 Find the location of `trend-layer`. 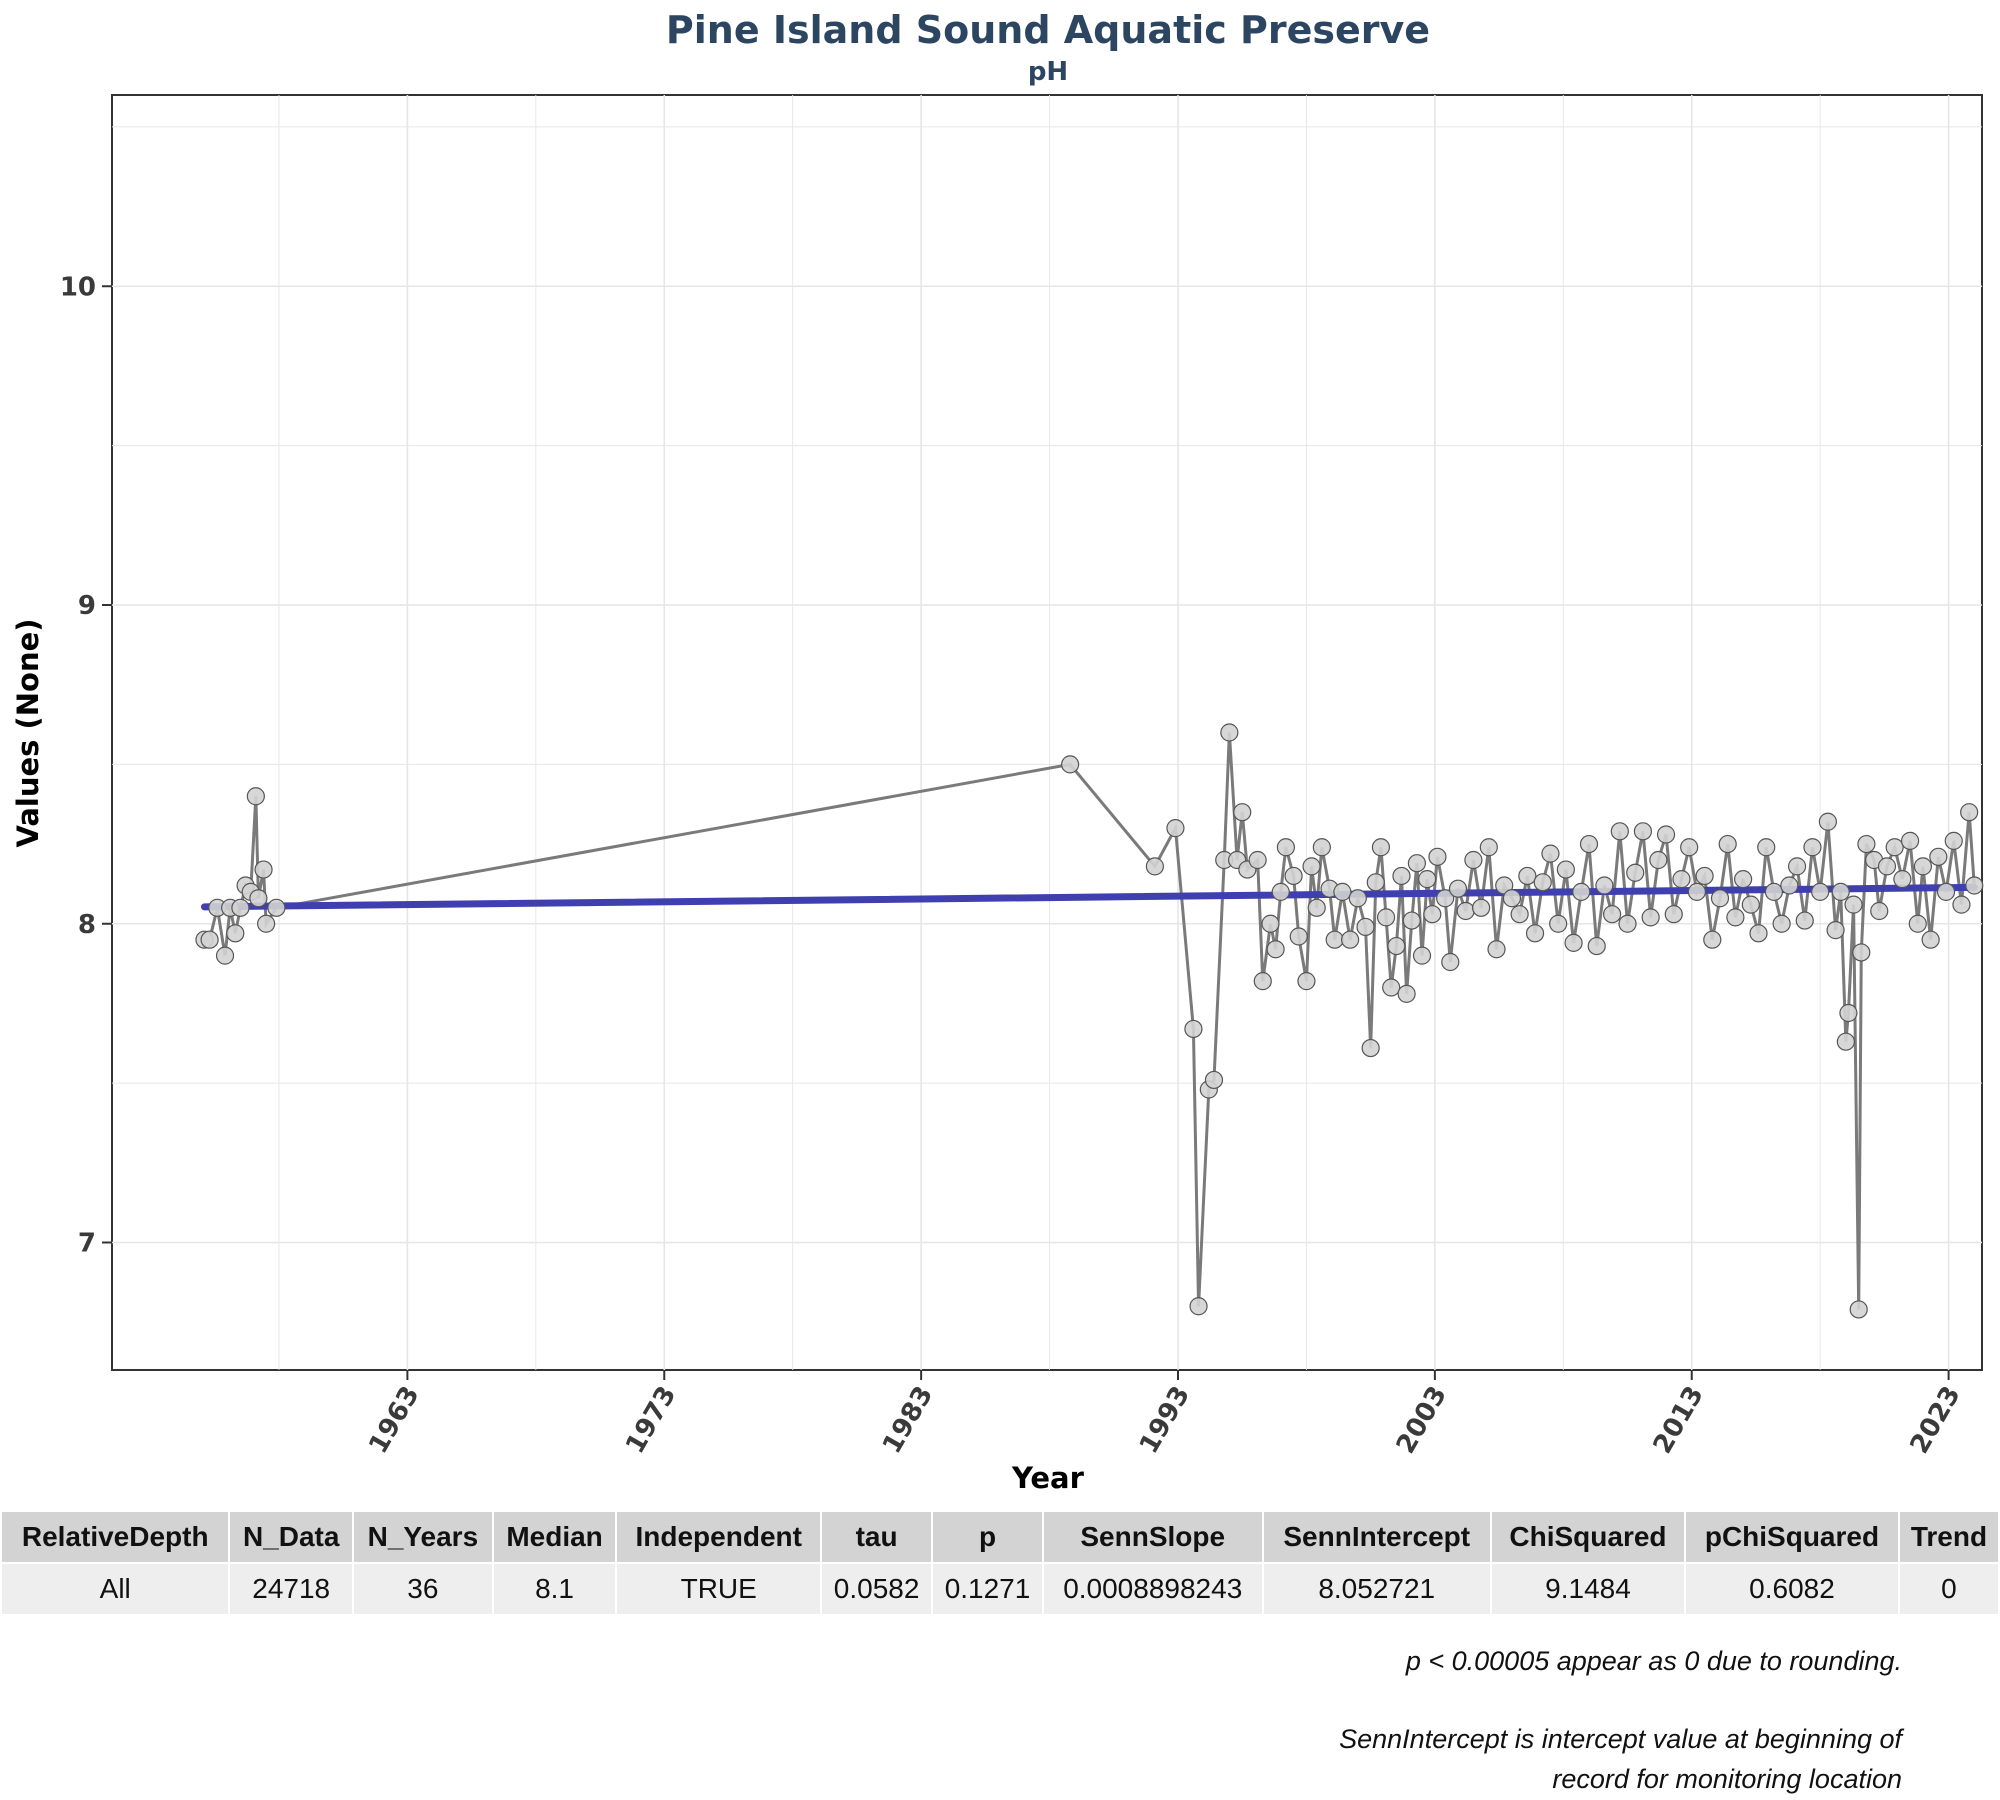

trend-layer is located at coordinates (1089, 897).